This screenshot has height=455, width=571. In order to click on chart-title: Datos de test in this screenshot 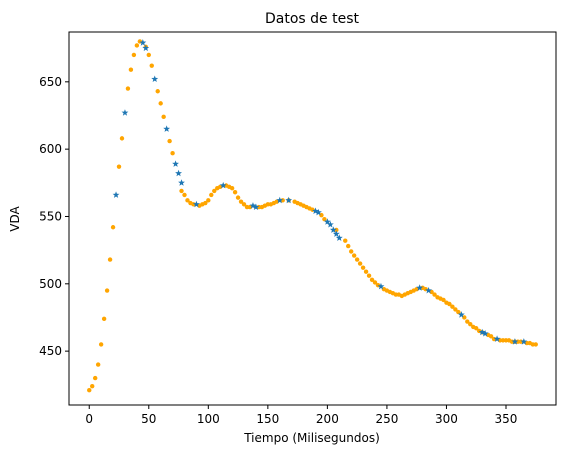, I will do `click(312, 19)`.